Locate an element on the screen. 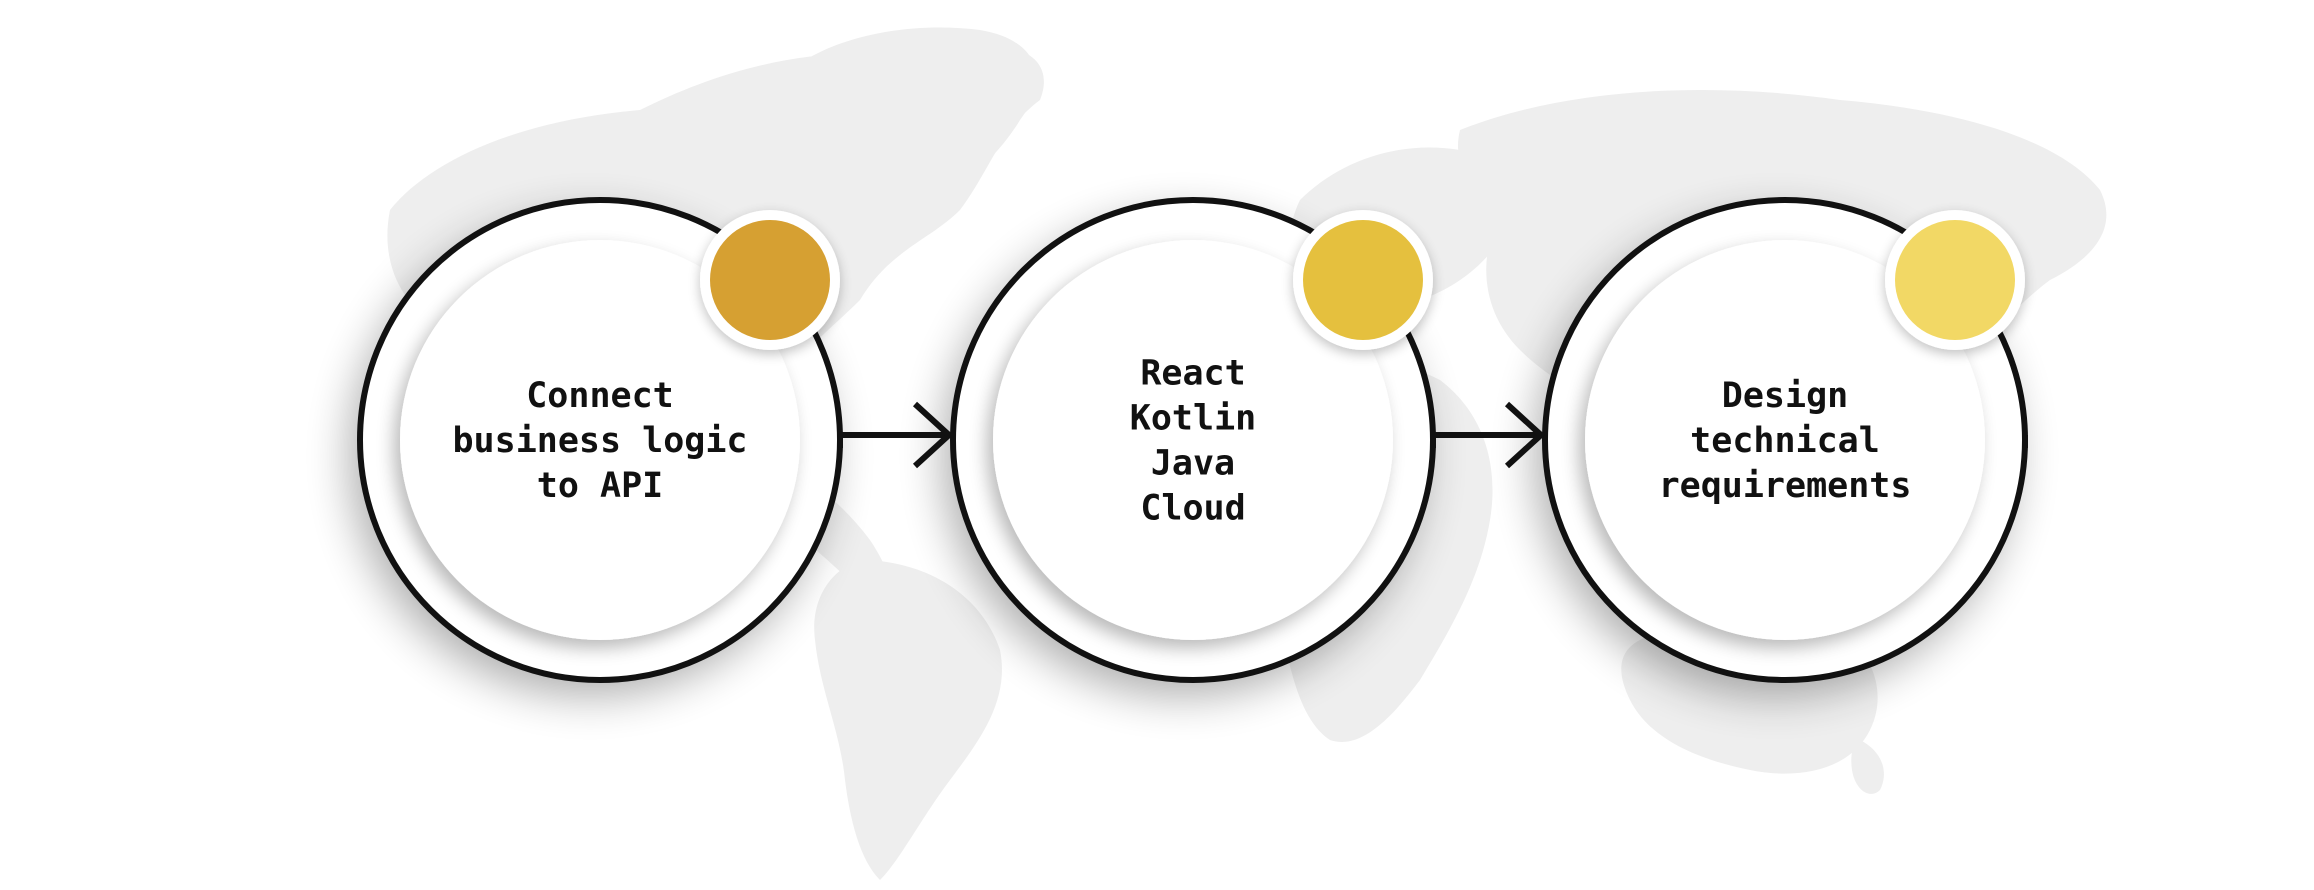 The height and width of the screenshot is (890, 2314). process-step: Design technical requirements is located at coordinates (1785, 440).